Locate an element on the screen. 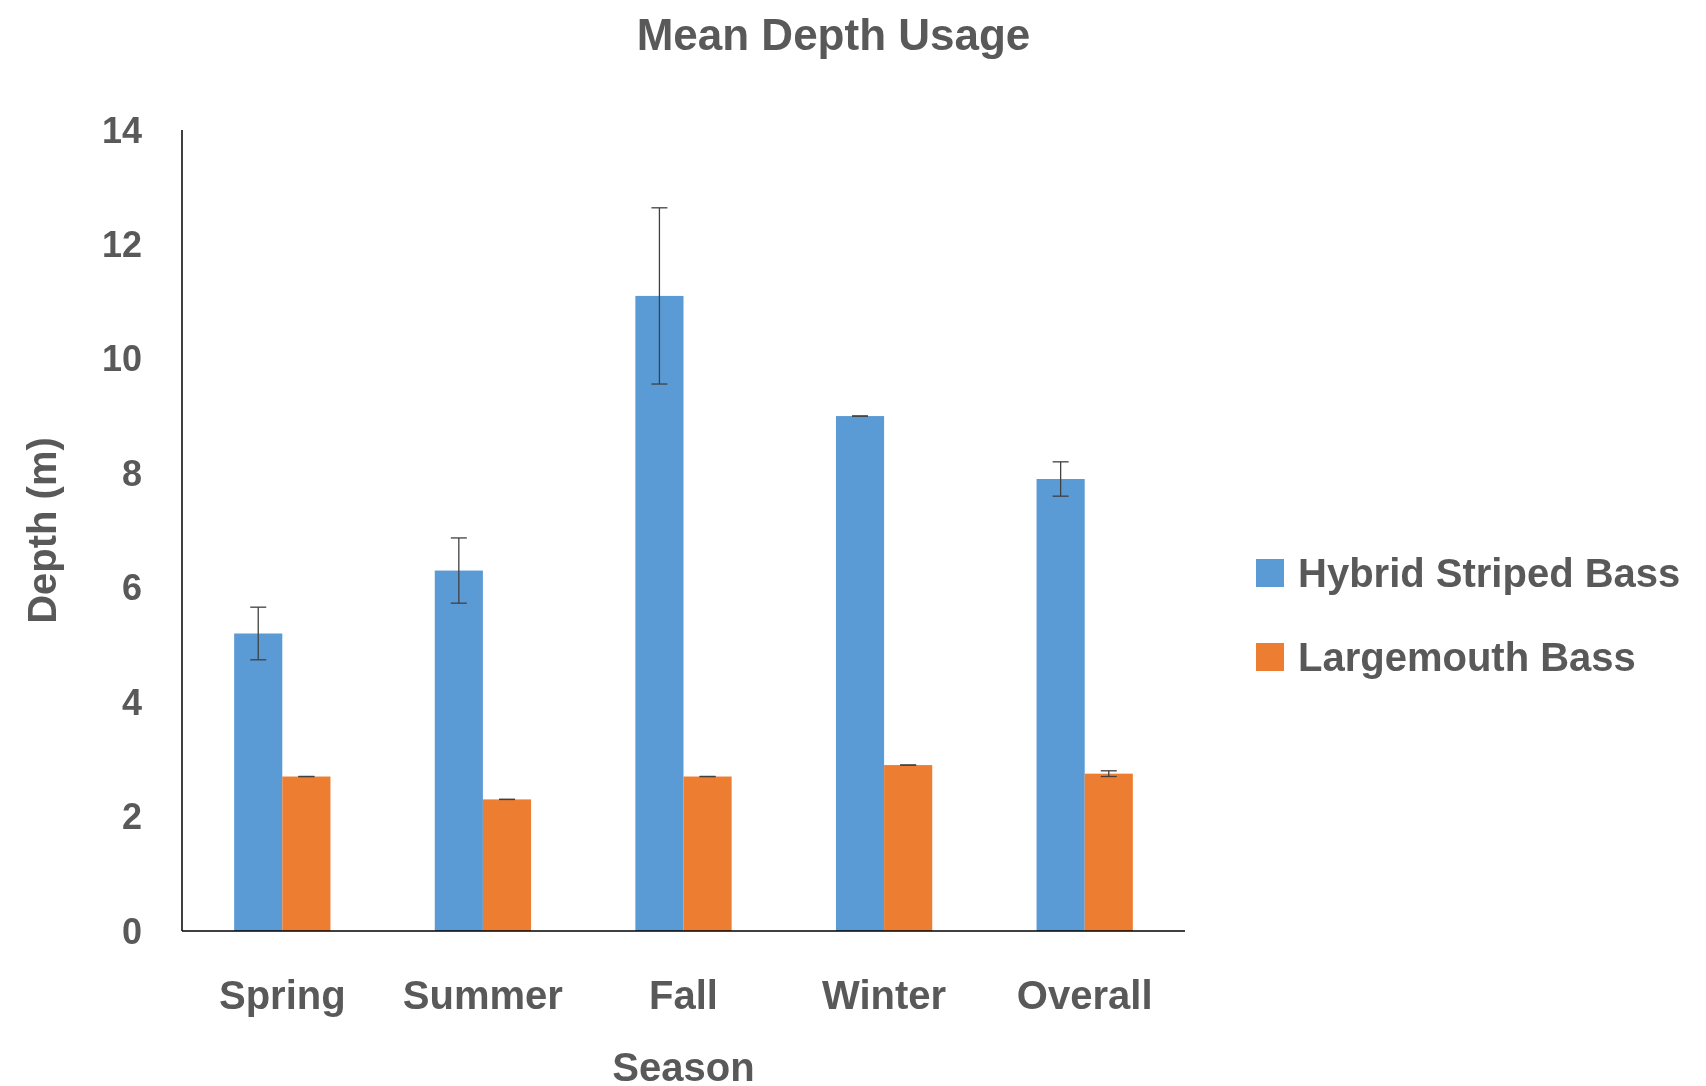 The image size is (1706, 1086). y-tick-label: 2 is located at coordinates (131, 817).